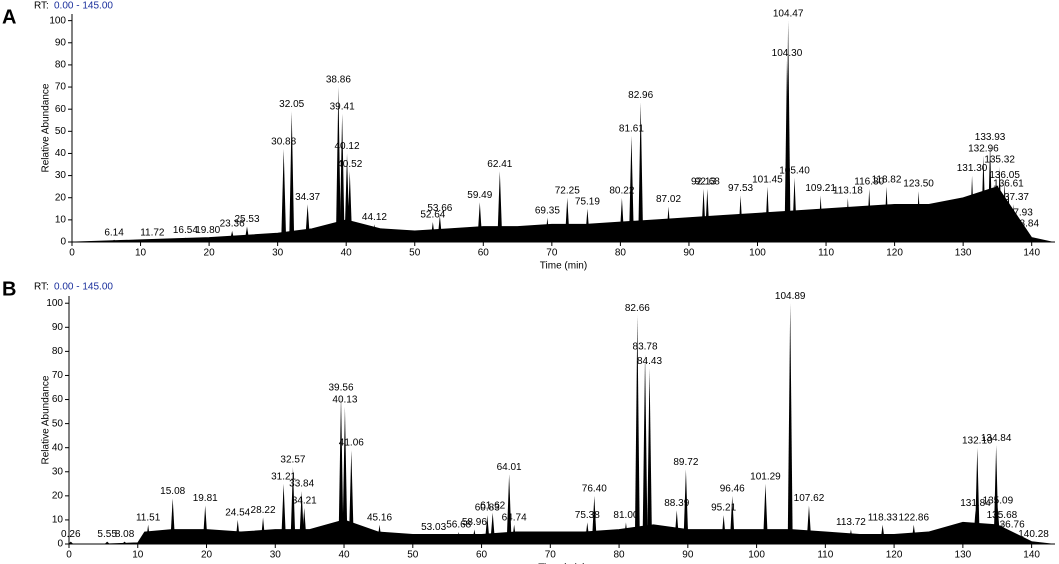  What do you see at coordinates (767, 179) in the screenshot?
I see `peak-label: 101.45` at bounding box center [767, 179].